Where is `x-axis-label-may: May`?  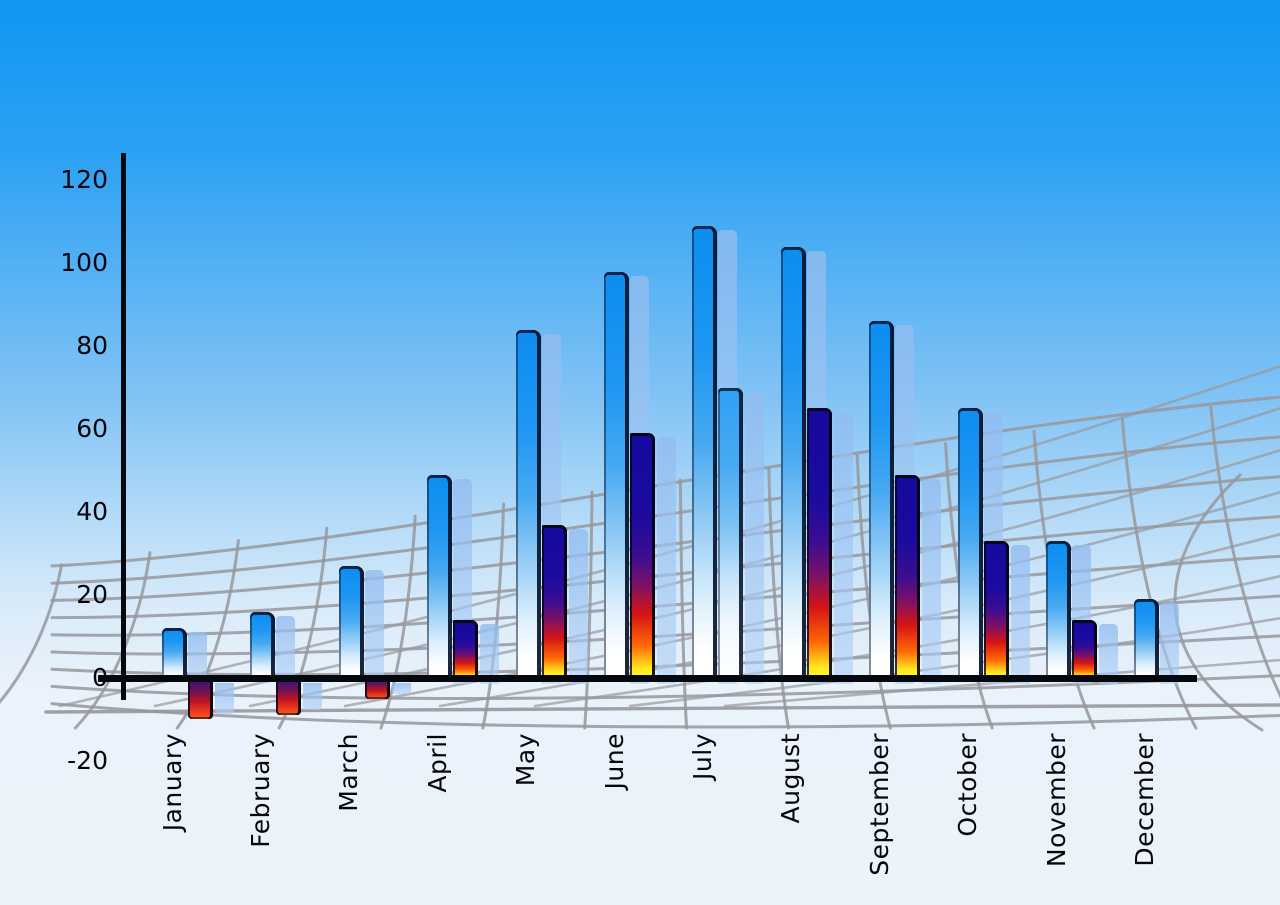
x-axis-label-may: May is located at coordinates (526, 760).